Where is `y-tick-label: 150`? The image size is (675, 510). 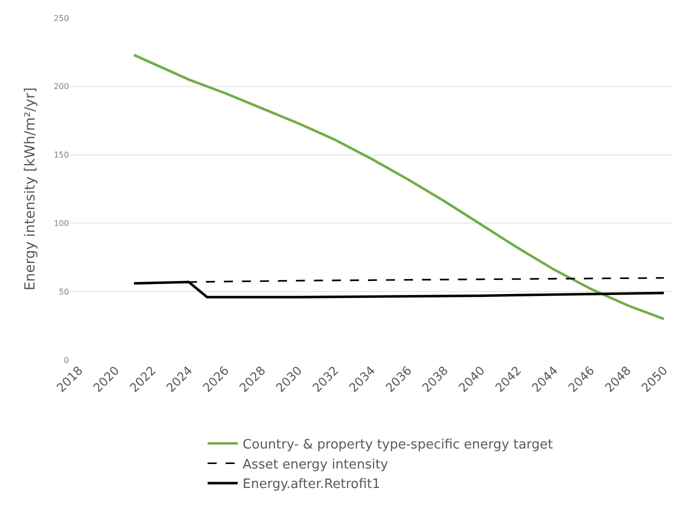
y-tick-label: 150 is located at coordinates (61, 155).